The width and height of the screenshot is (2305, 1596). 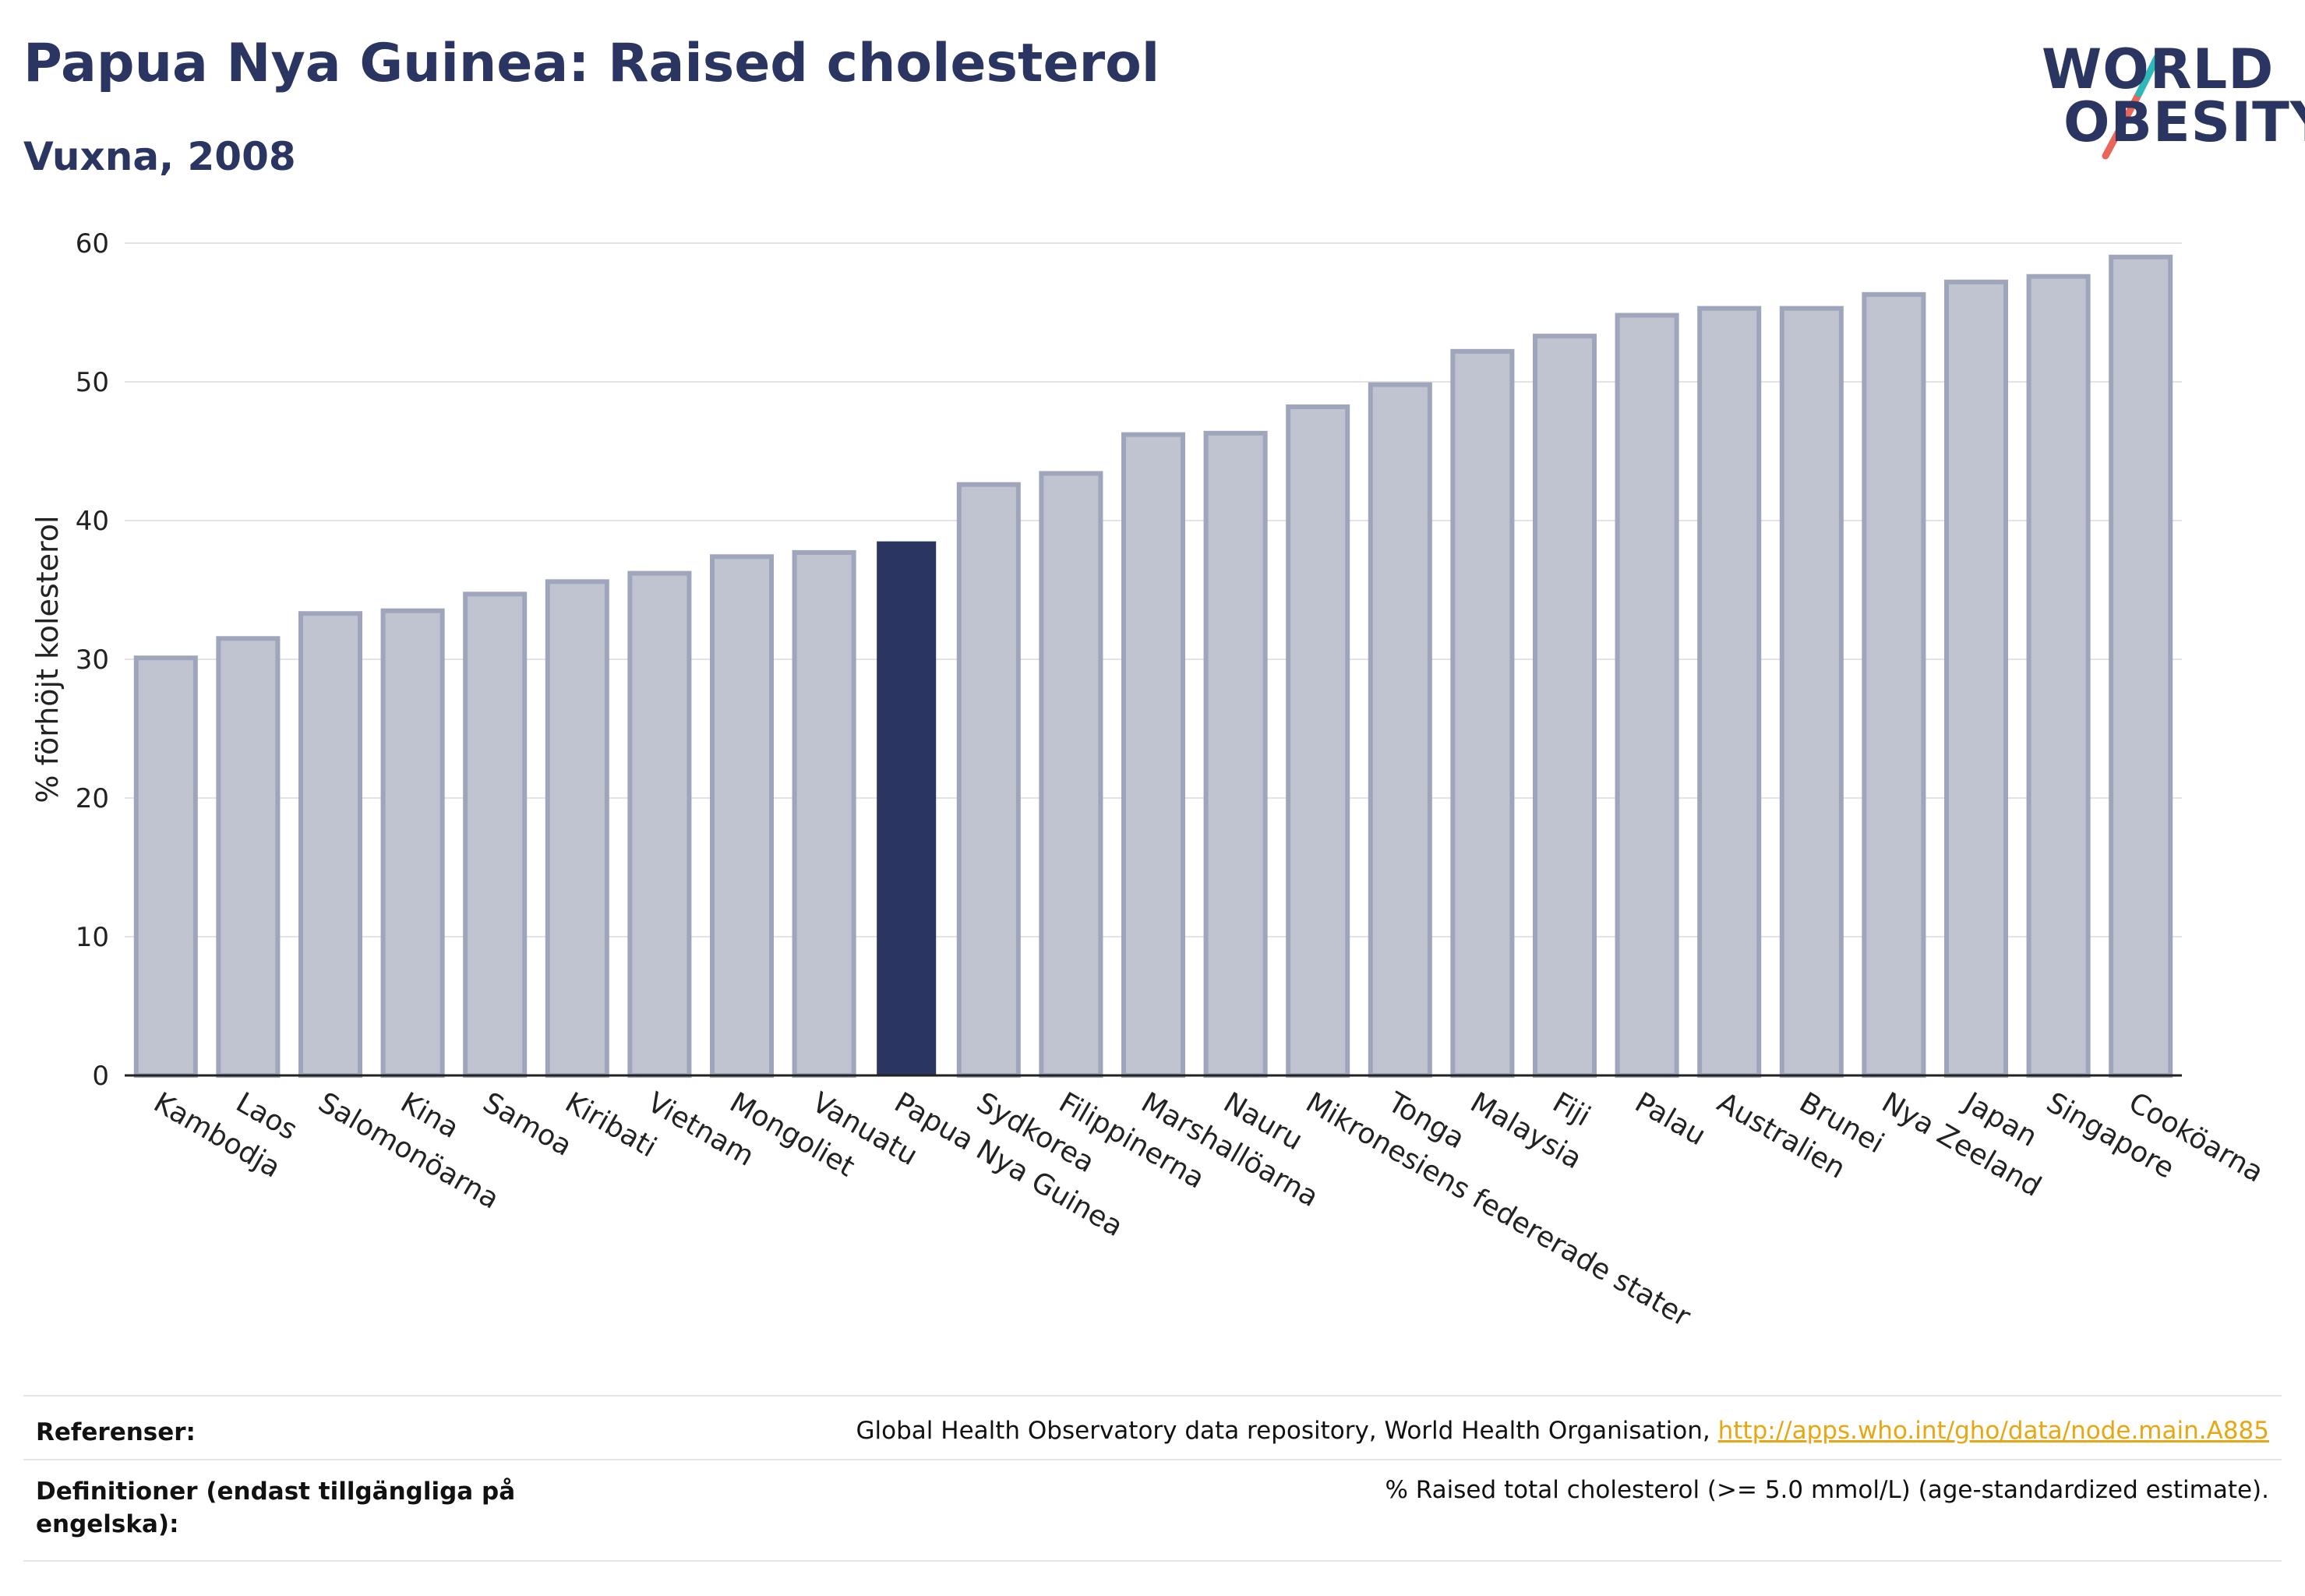 What do you see at coordinates (1670, 1119) in the screenshot?
I see `x-tick-label: Palau` at bounding box center [1670, 1119].